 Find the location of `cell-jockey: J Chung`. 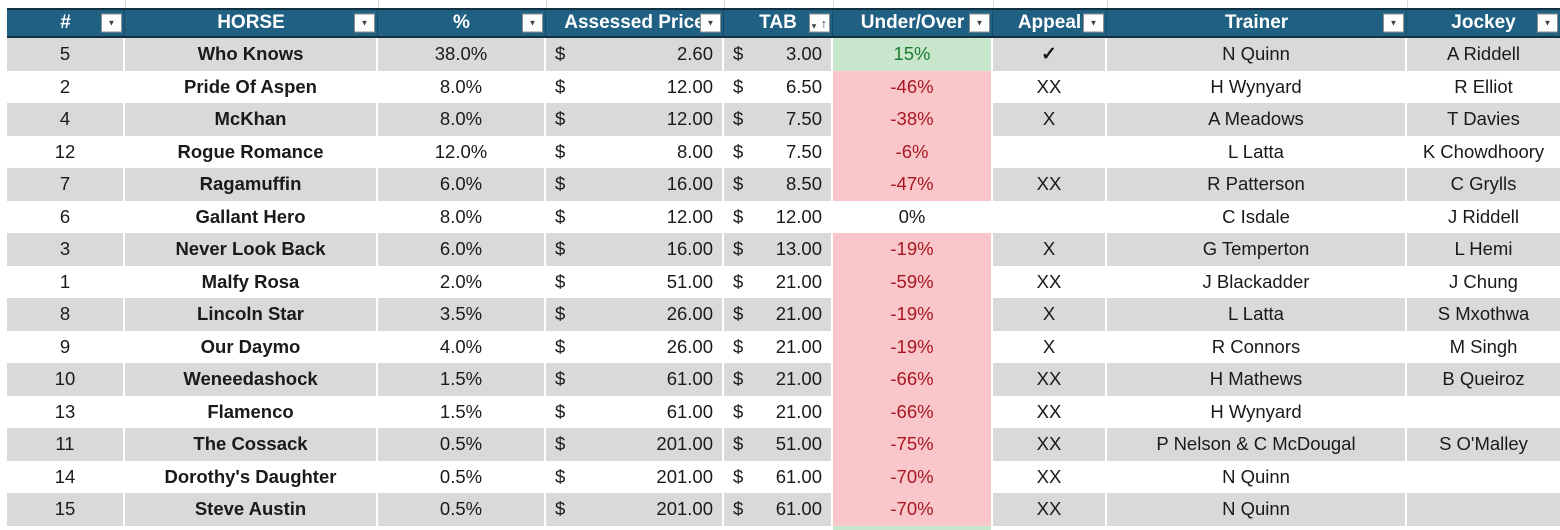

cell-jockey: J Chung is located at coordinates (1483, 281).